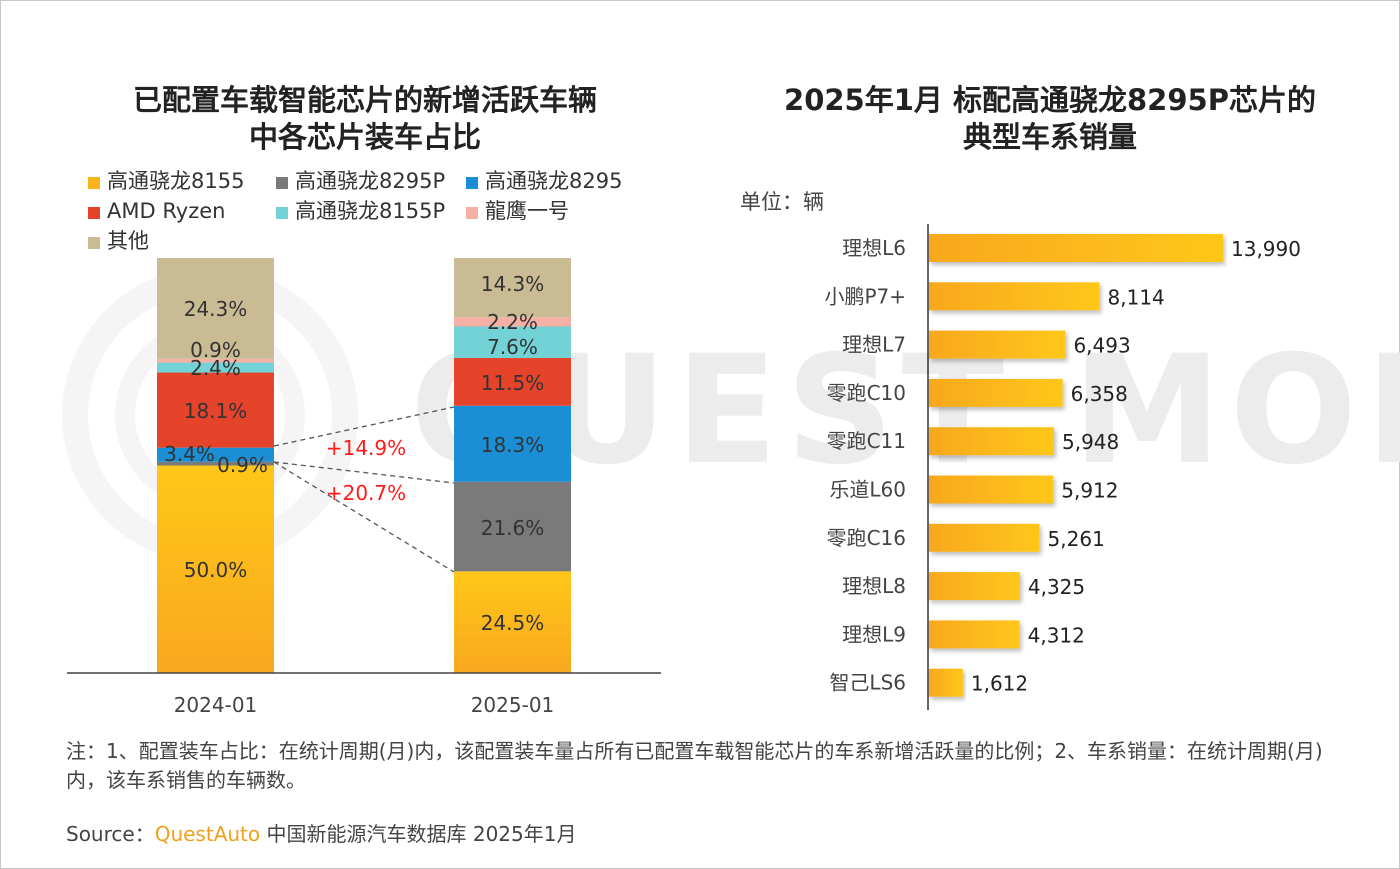  What do you see at coordinates (527, 211) in the screenshot?
I see `legend-label: 龍鹰一号` at bounding box center [527, 211].